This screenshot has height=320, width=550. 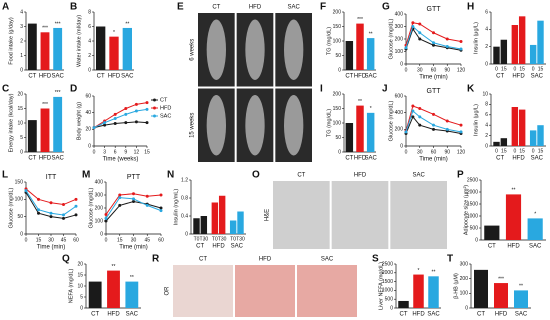 What do you see at coordinates (233, 239) in the screenshot?
I see `x-tick-label: T0` at bounding box center [233, 239].